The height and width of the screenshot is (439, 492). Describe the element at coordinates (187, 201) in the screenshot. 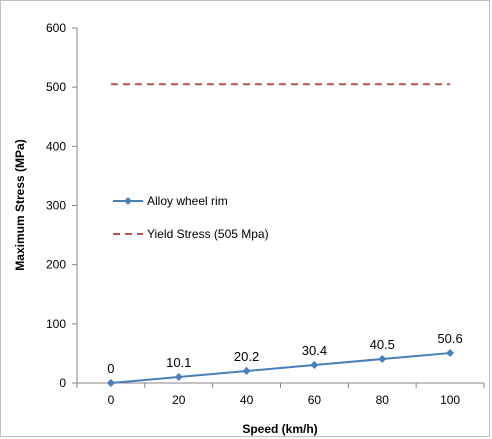

I see `legend-label-alloy-wheel-rim: Alloy wheel rim` at that location.